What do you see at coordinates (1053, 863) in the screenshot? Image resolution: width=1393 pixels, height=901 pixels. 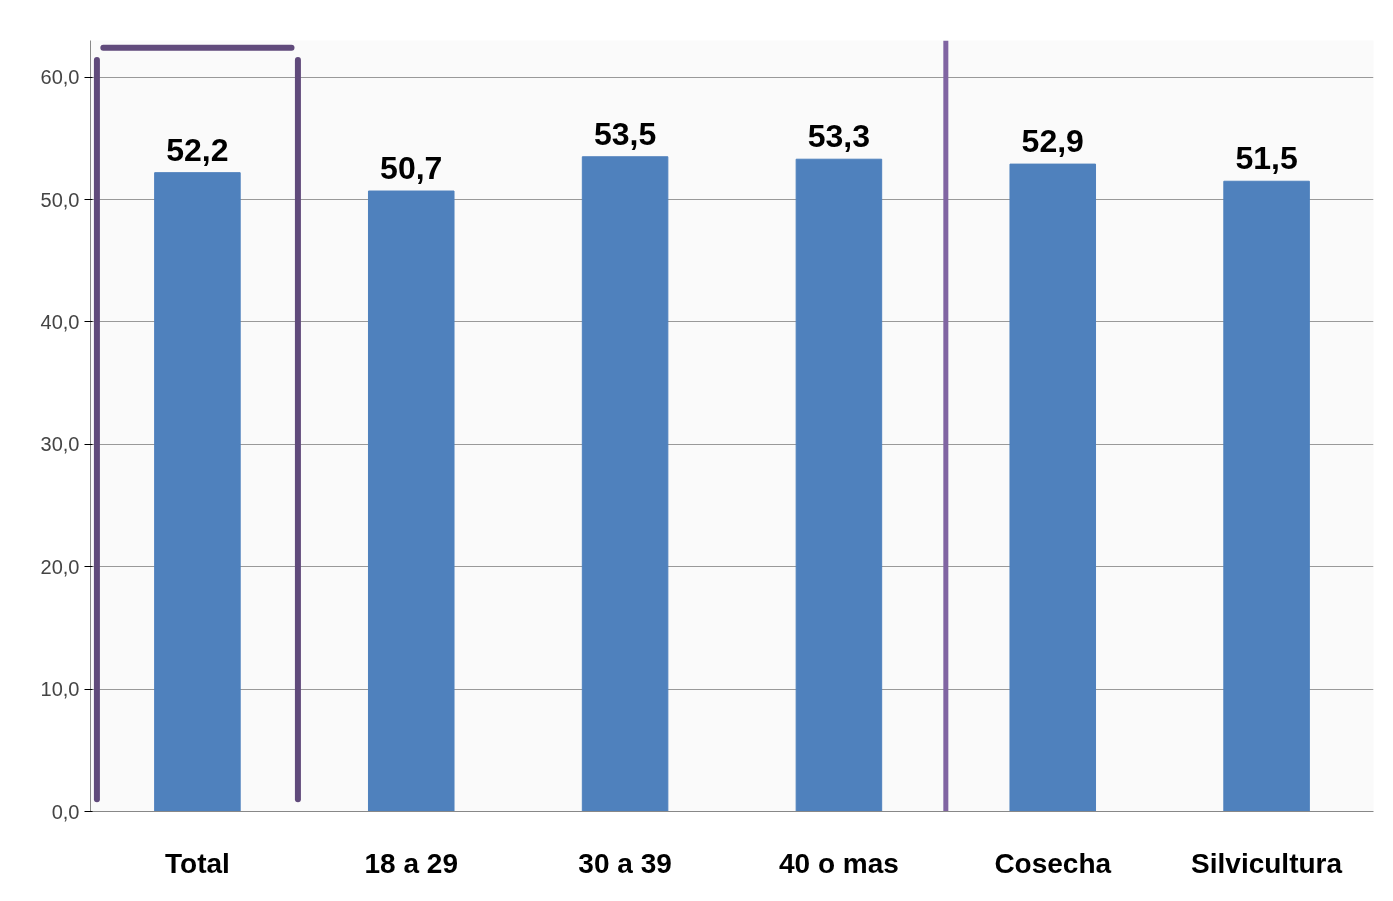 I see `x-tick-label: Cosecha` at bounding box center [1053, 863].